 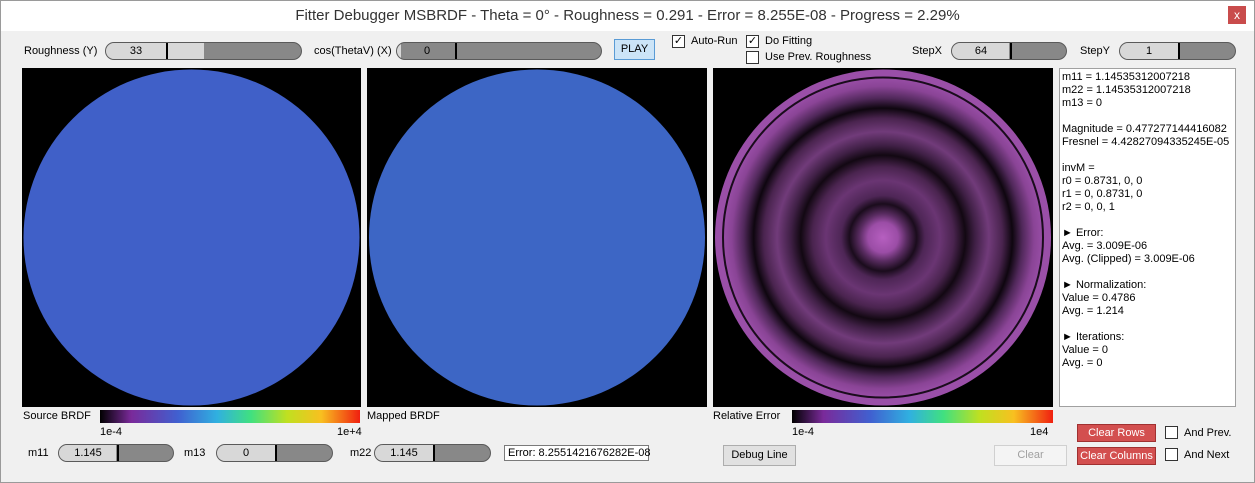 I want to click on costhetav-thumb, so click(x=456, y=51).